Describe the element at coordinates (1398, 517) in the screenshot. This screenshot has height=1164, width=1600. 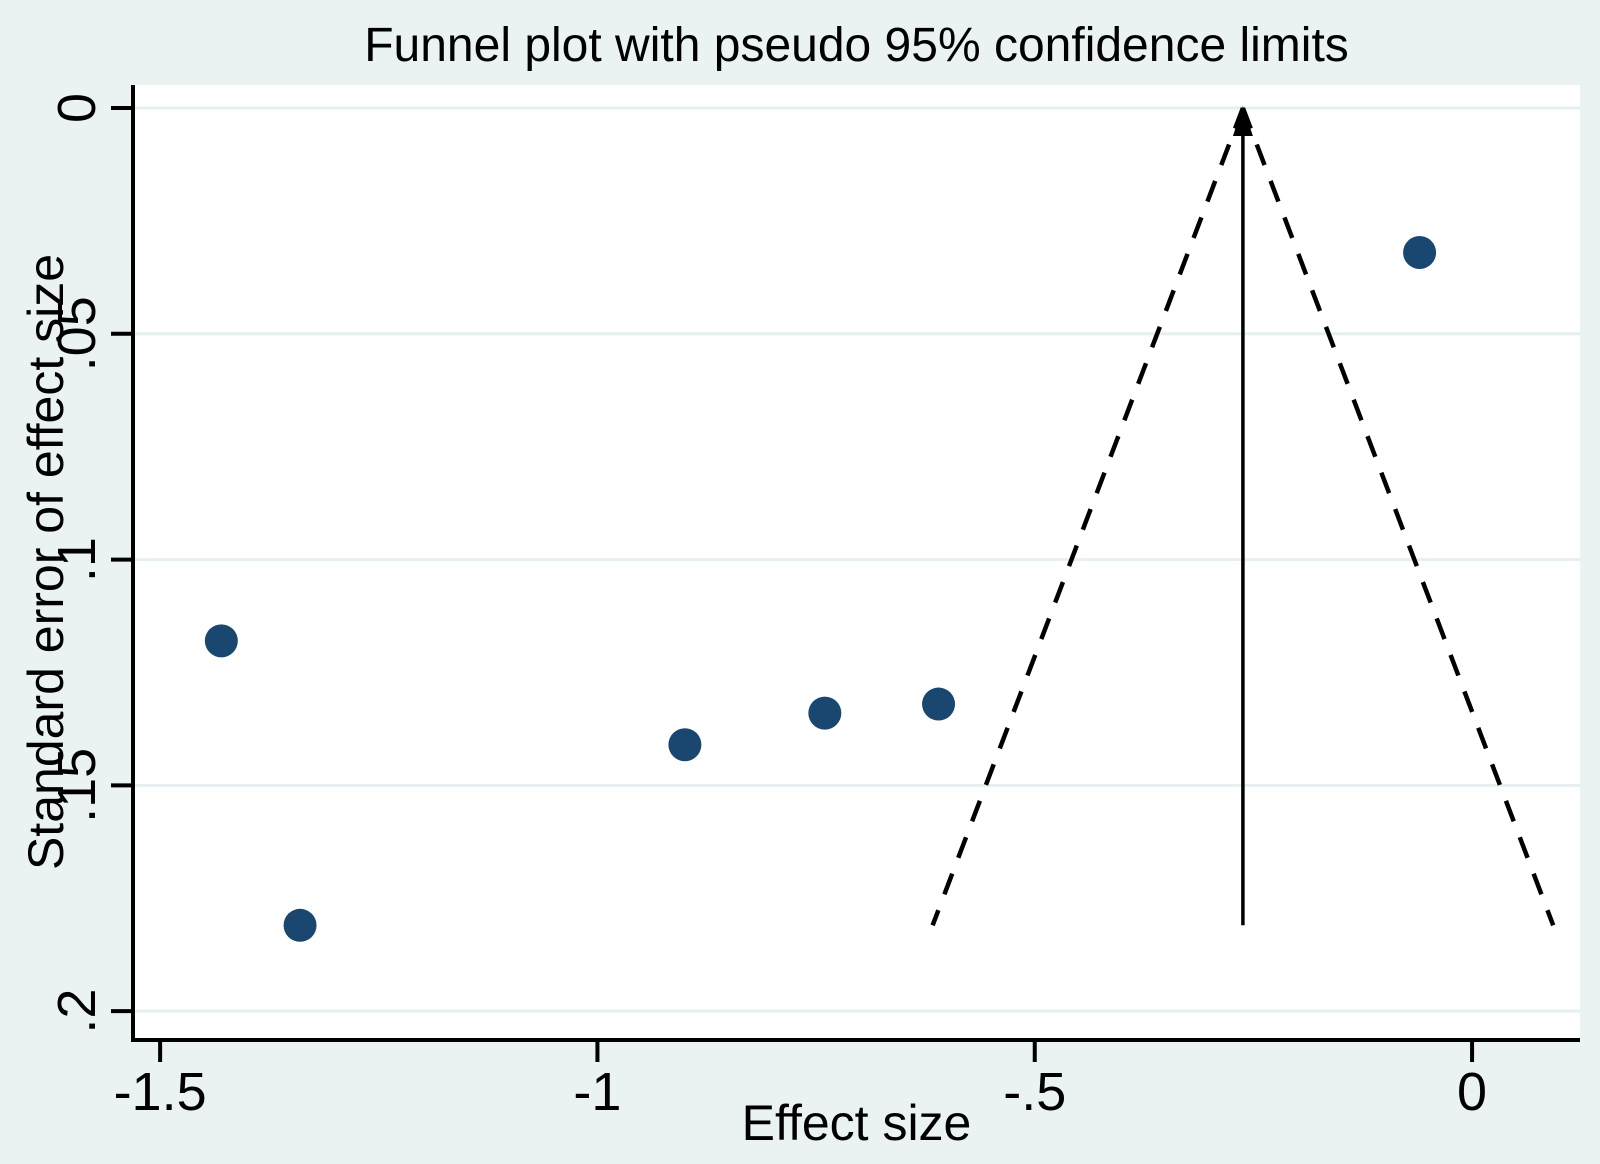
I see `funnel-ci-right-line` at that location.